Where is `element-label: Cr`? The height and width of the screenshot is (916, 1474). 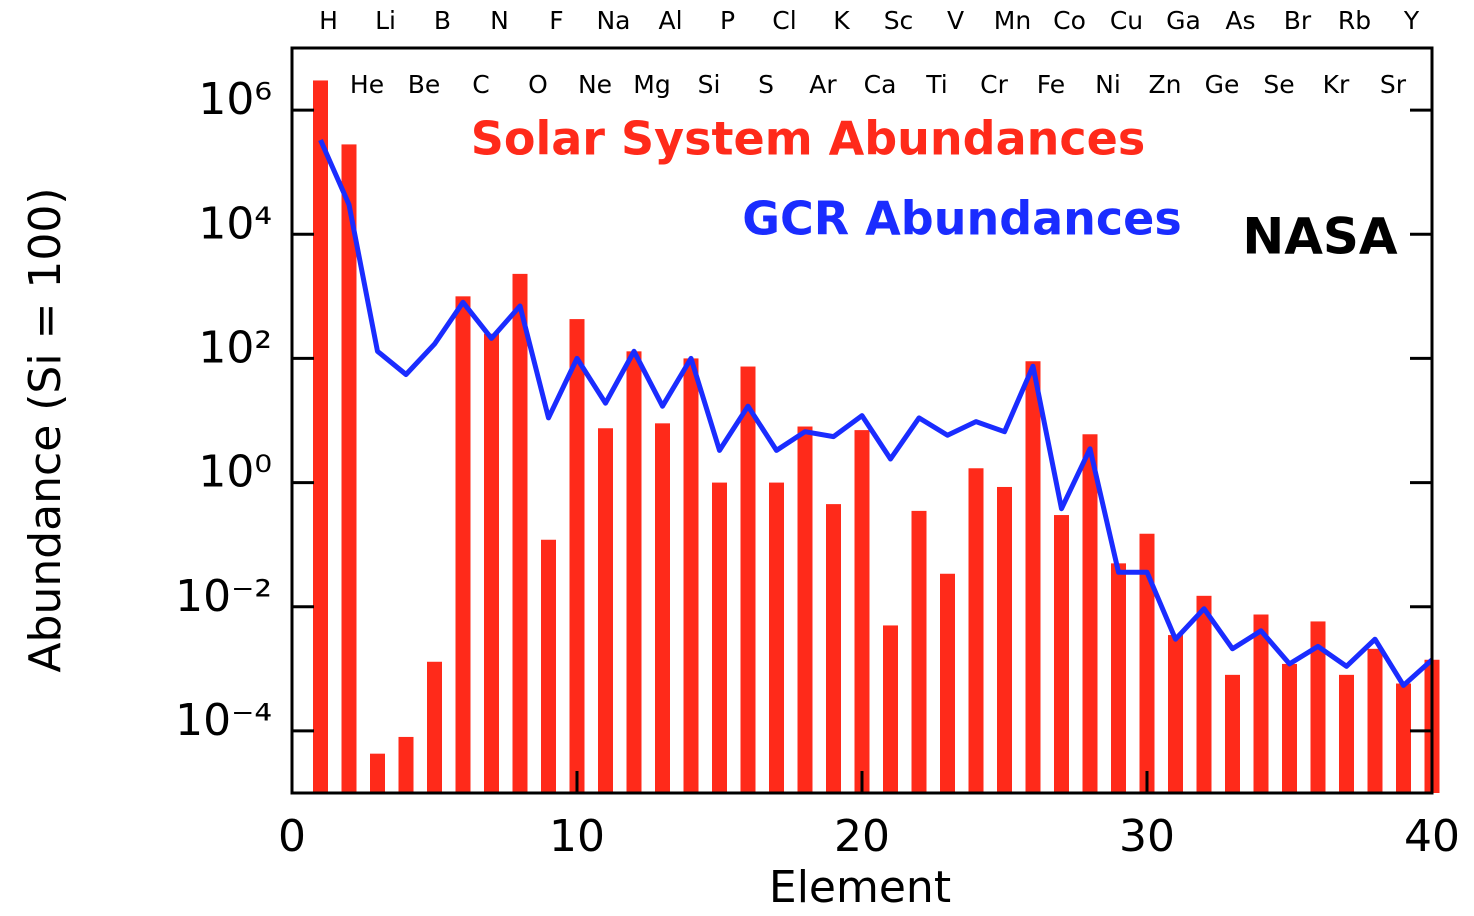 element-label: Cr is located at coordinates (994, 84).